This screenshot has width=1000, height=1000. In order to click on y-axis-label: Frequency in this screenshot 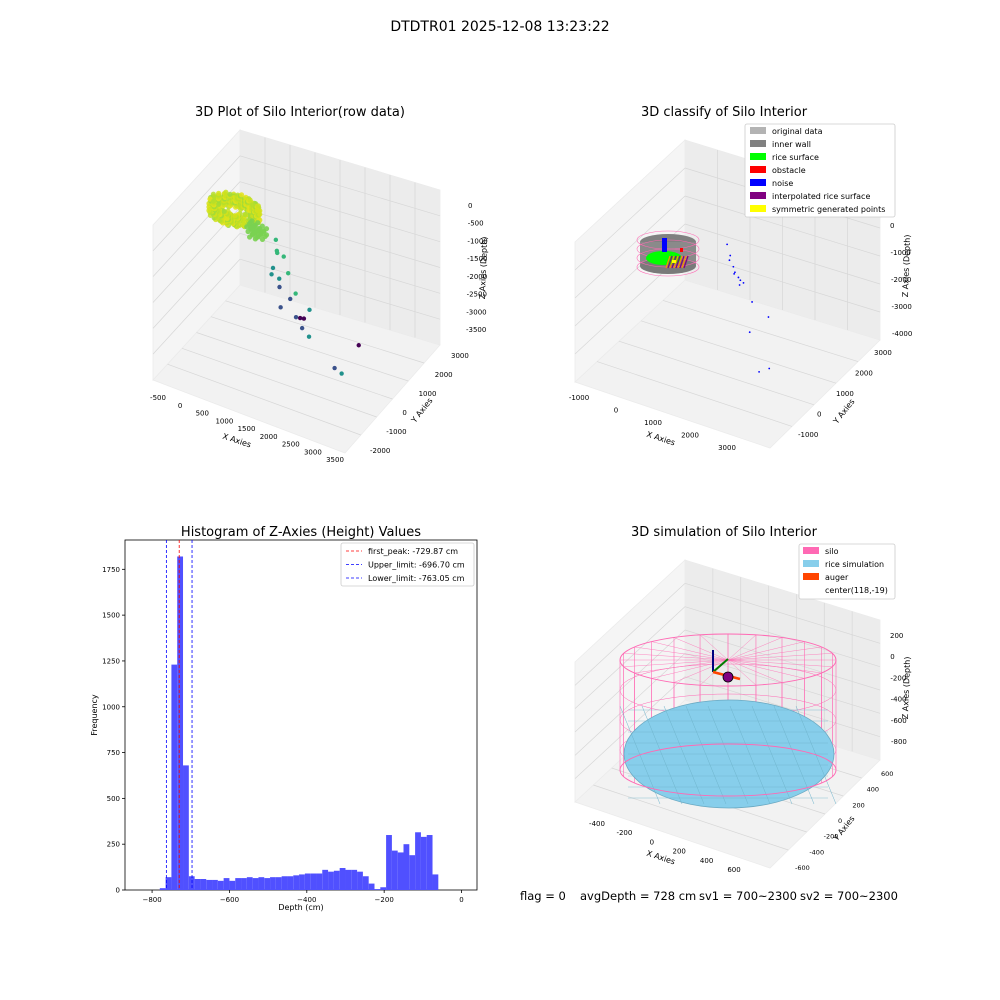, I will do `click(94, 715)`.